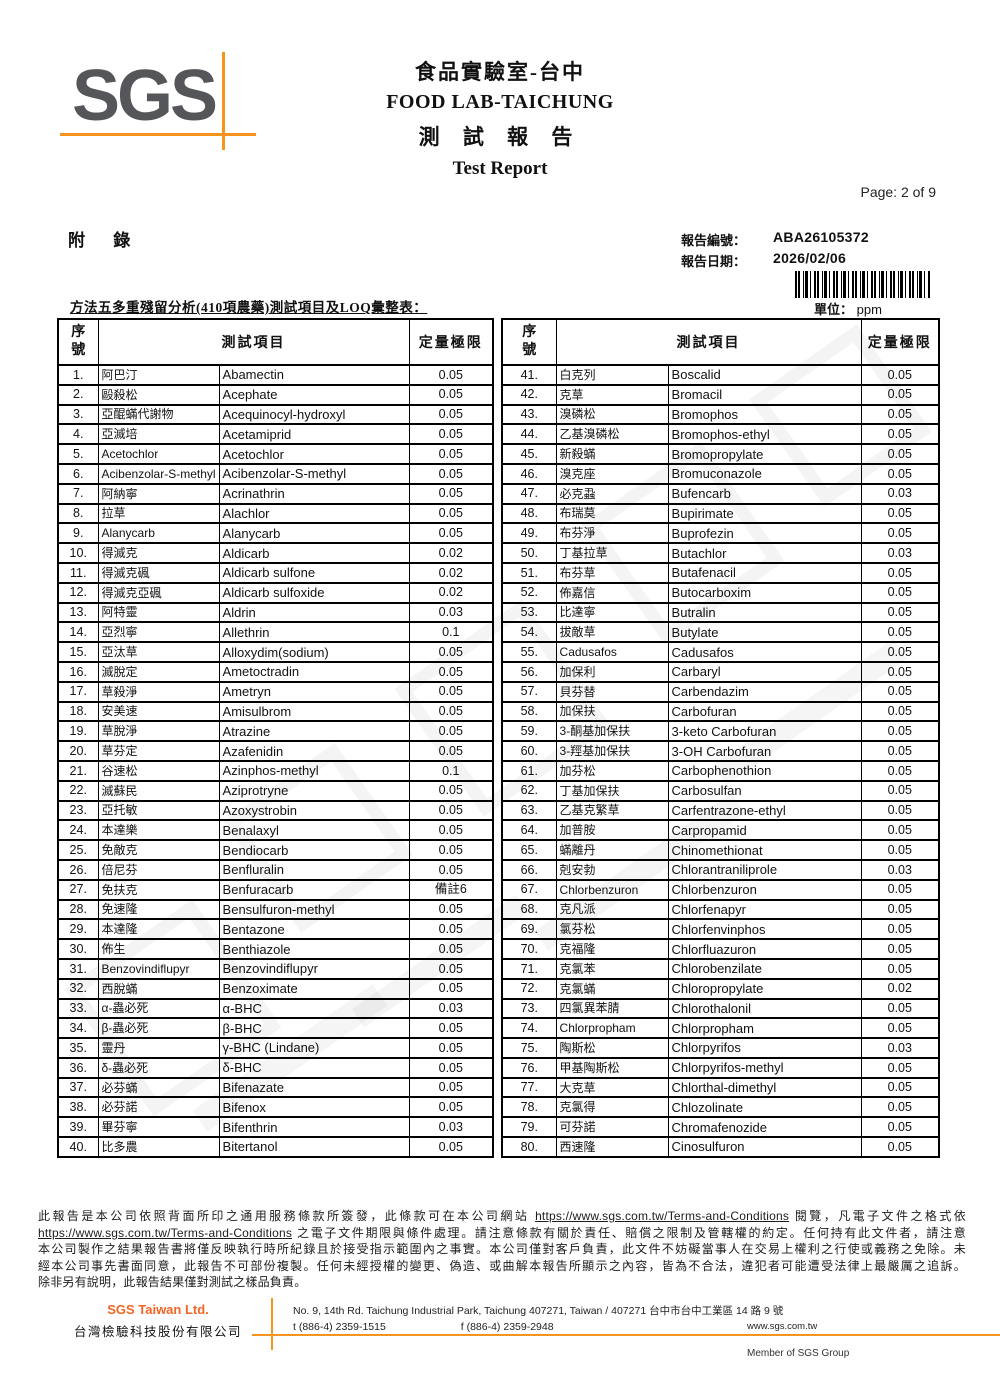 The image size is (1000, 1381). I want to click on lab-title-en: FOOD LAB-TAICHUNG, so click(500, 102).